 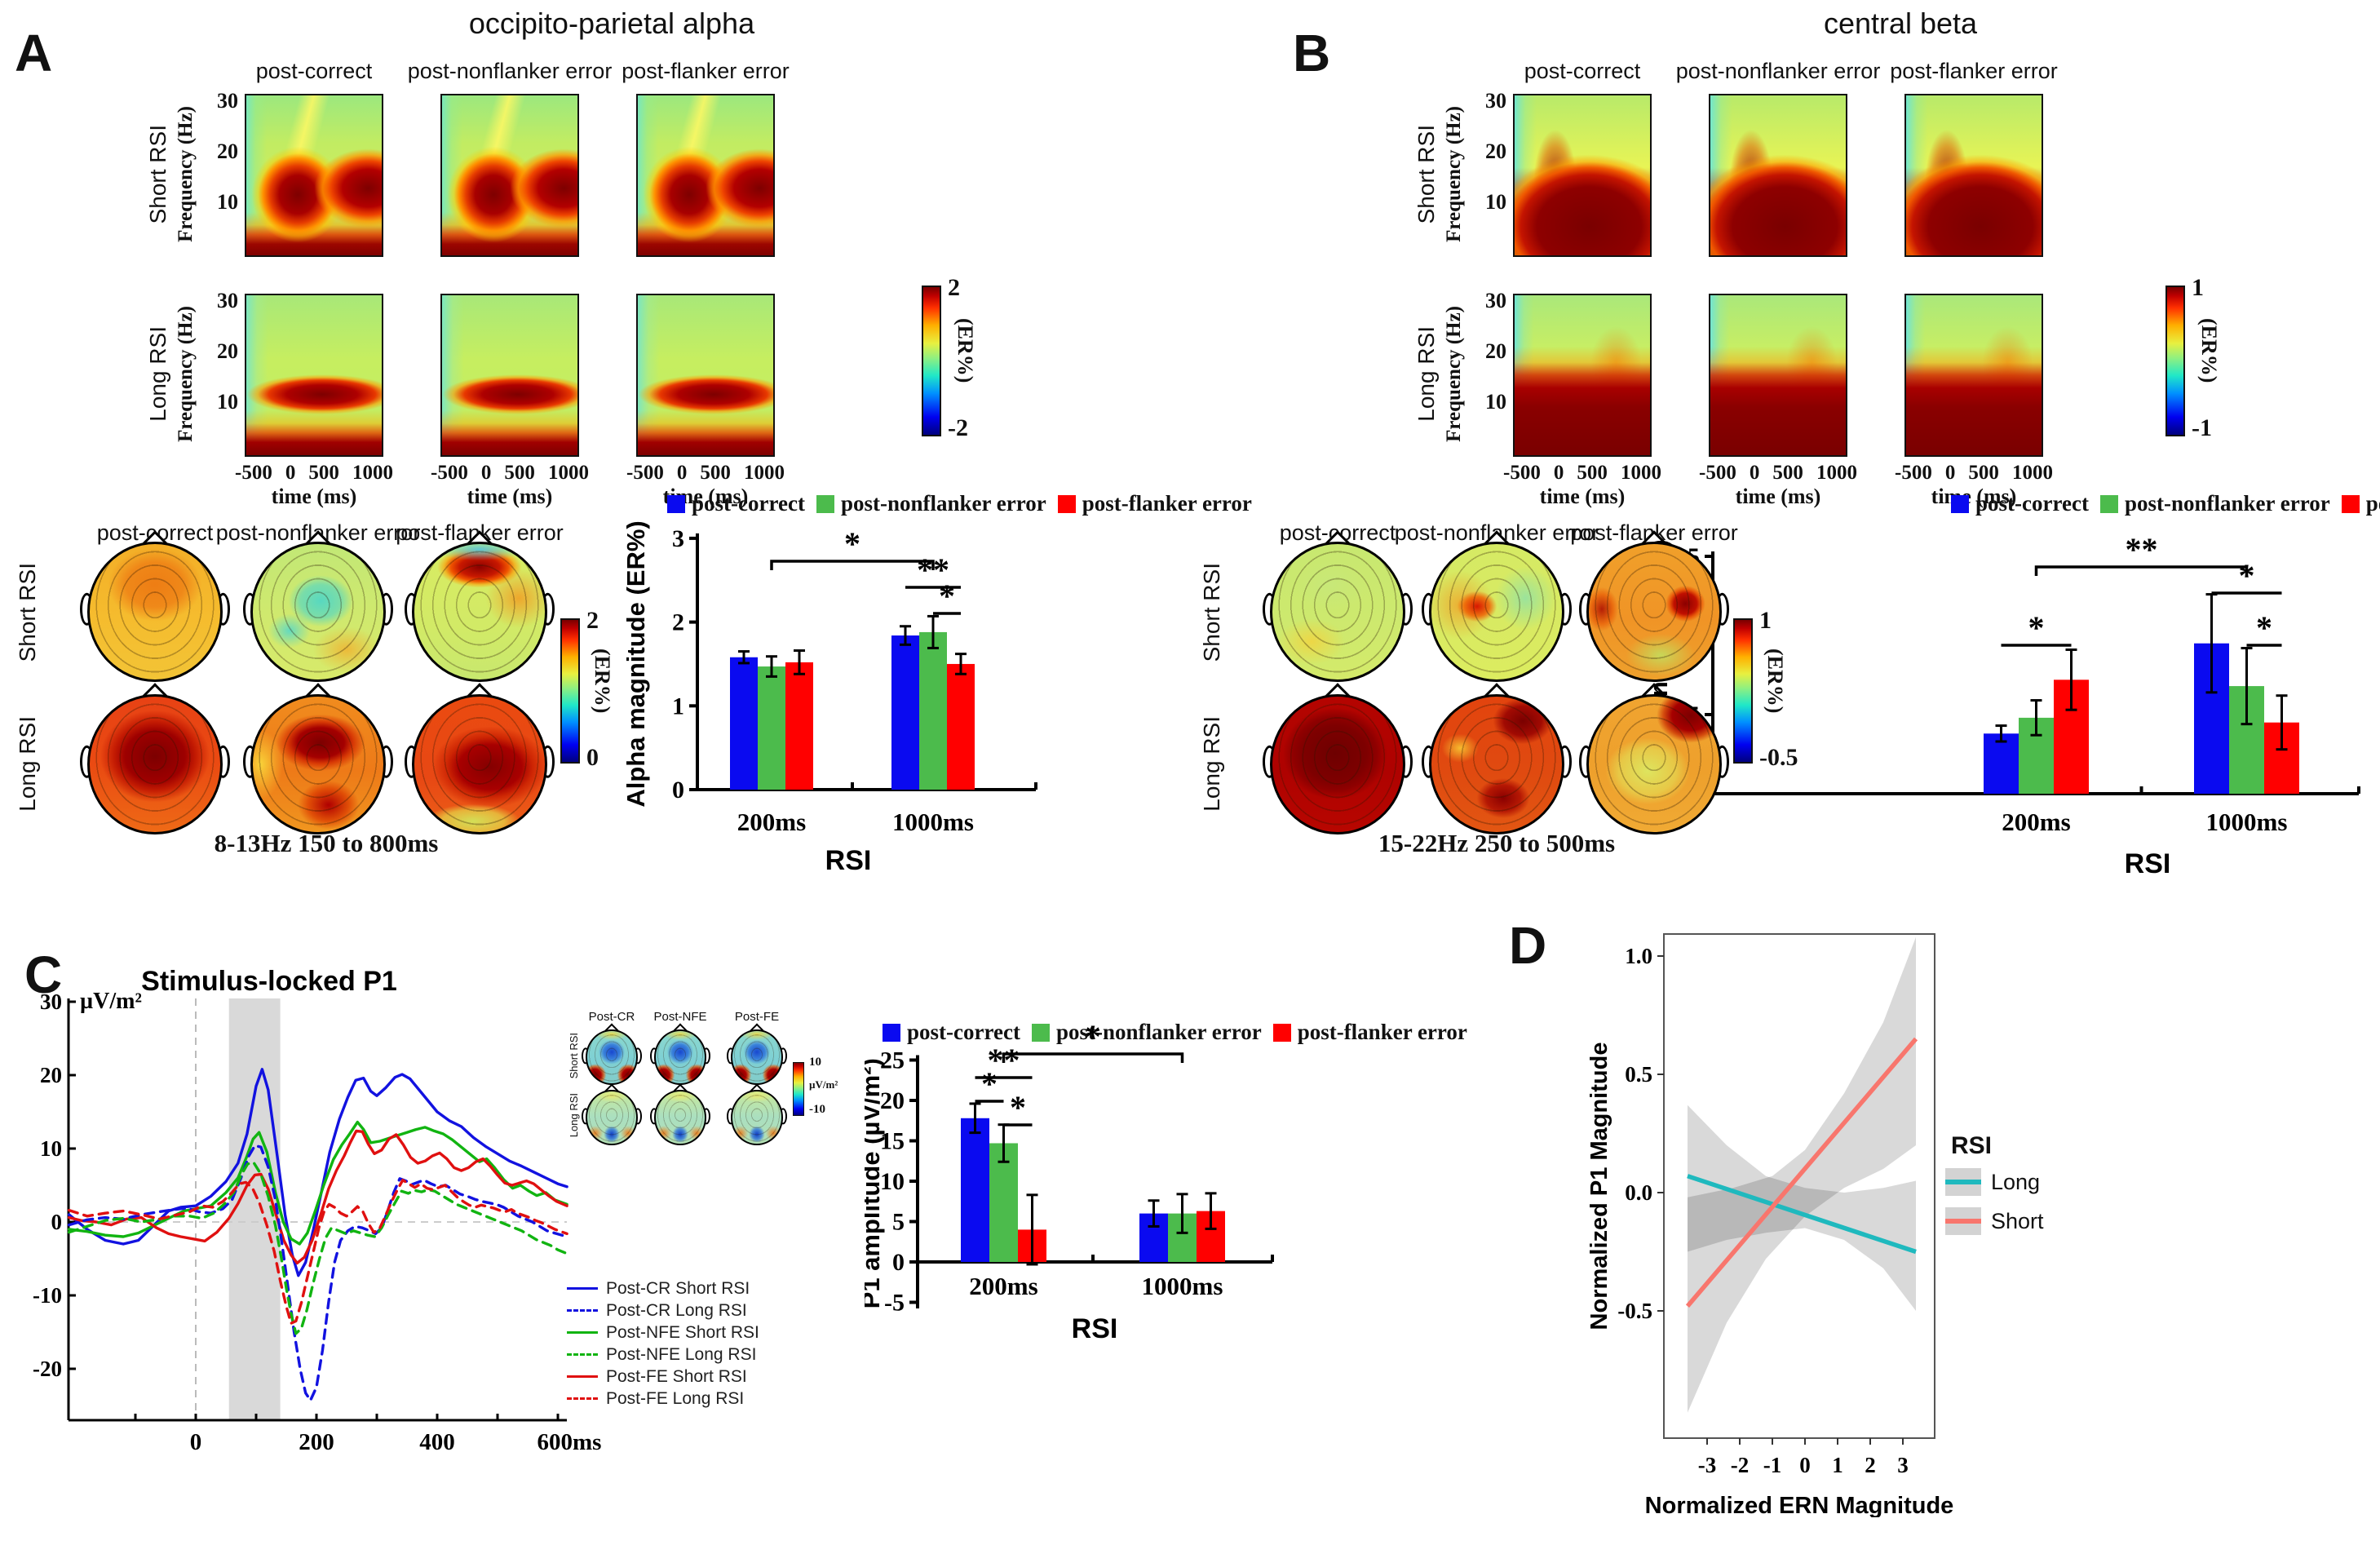 I want to click on panel-c-label: C, so click(x=44, y=975).